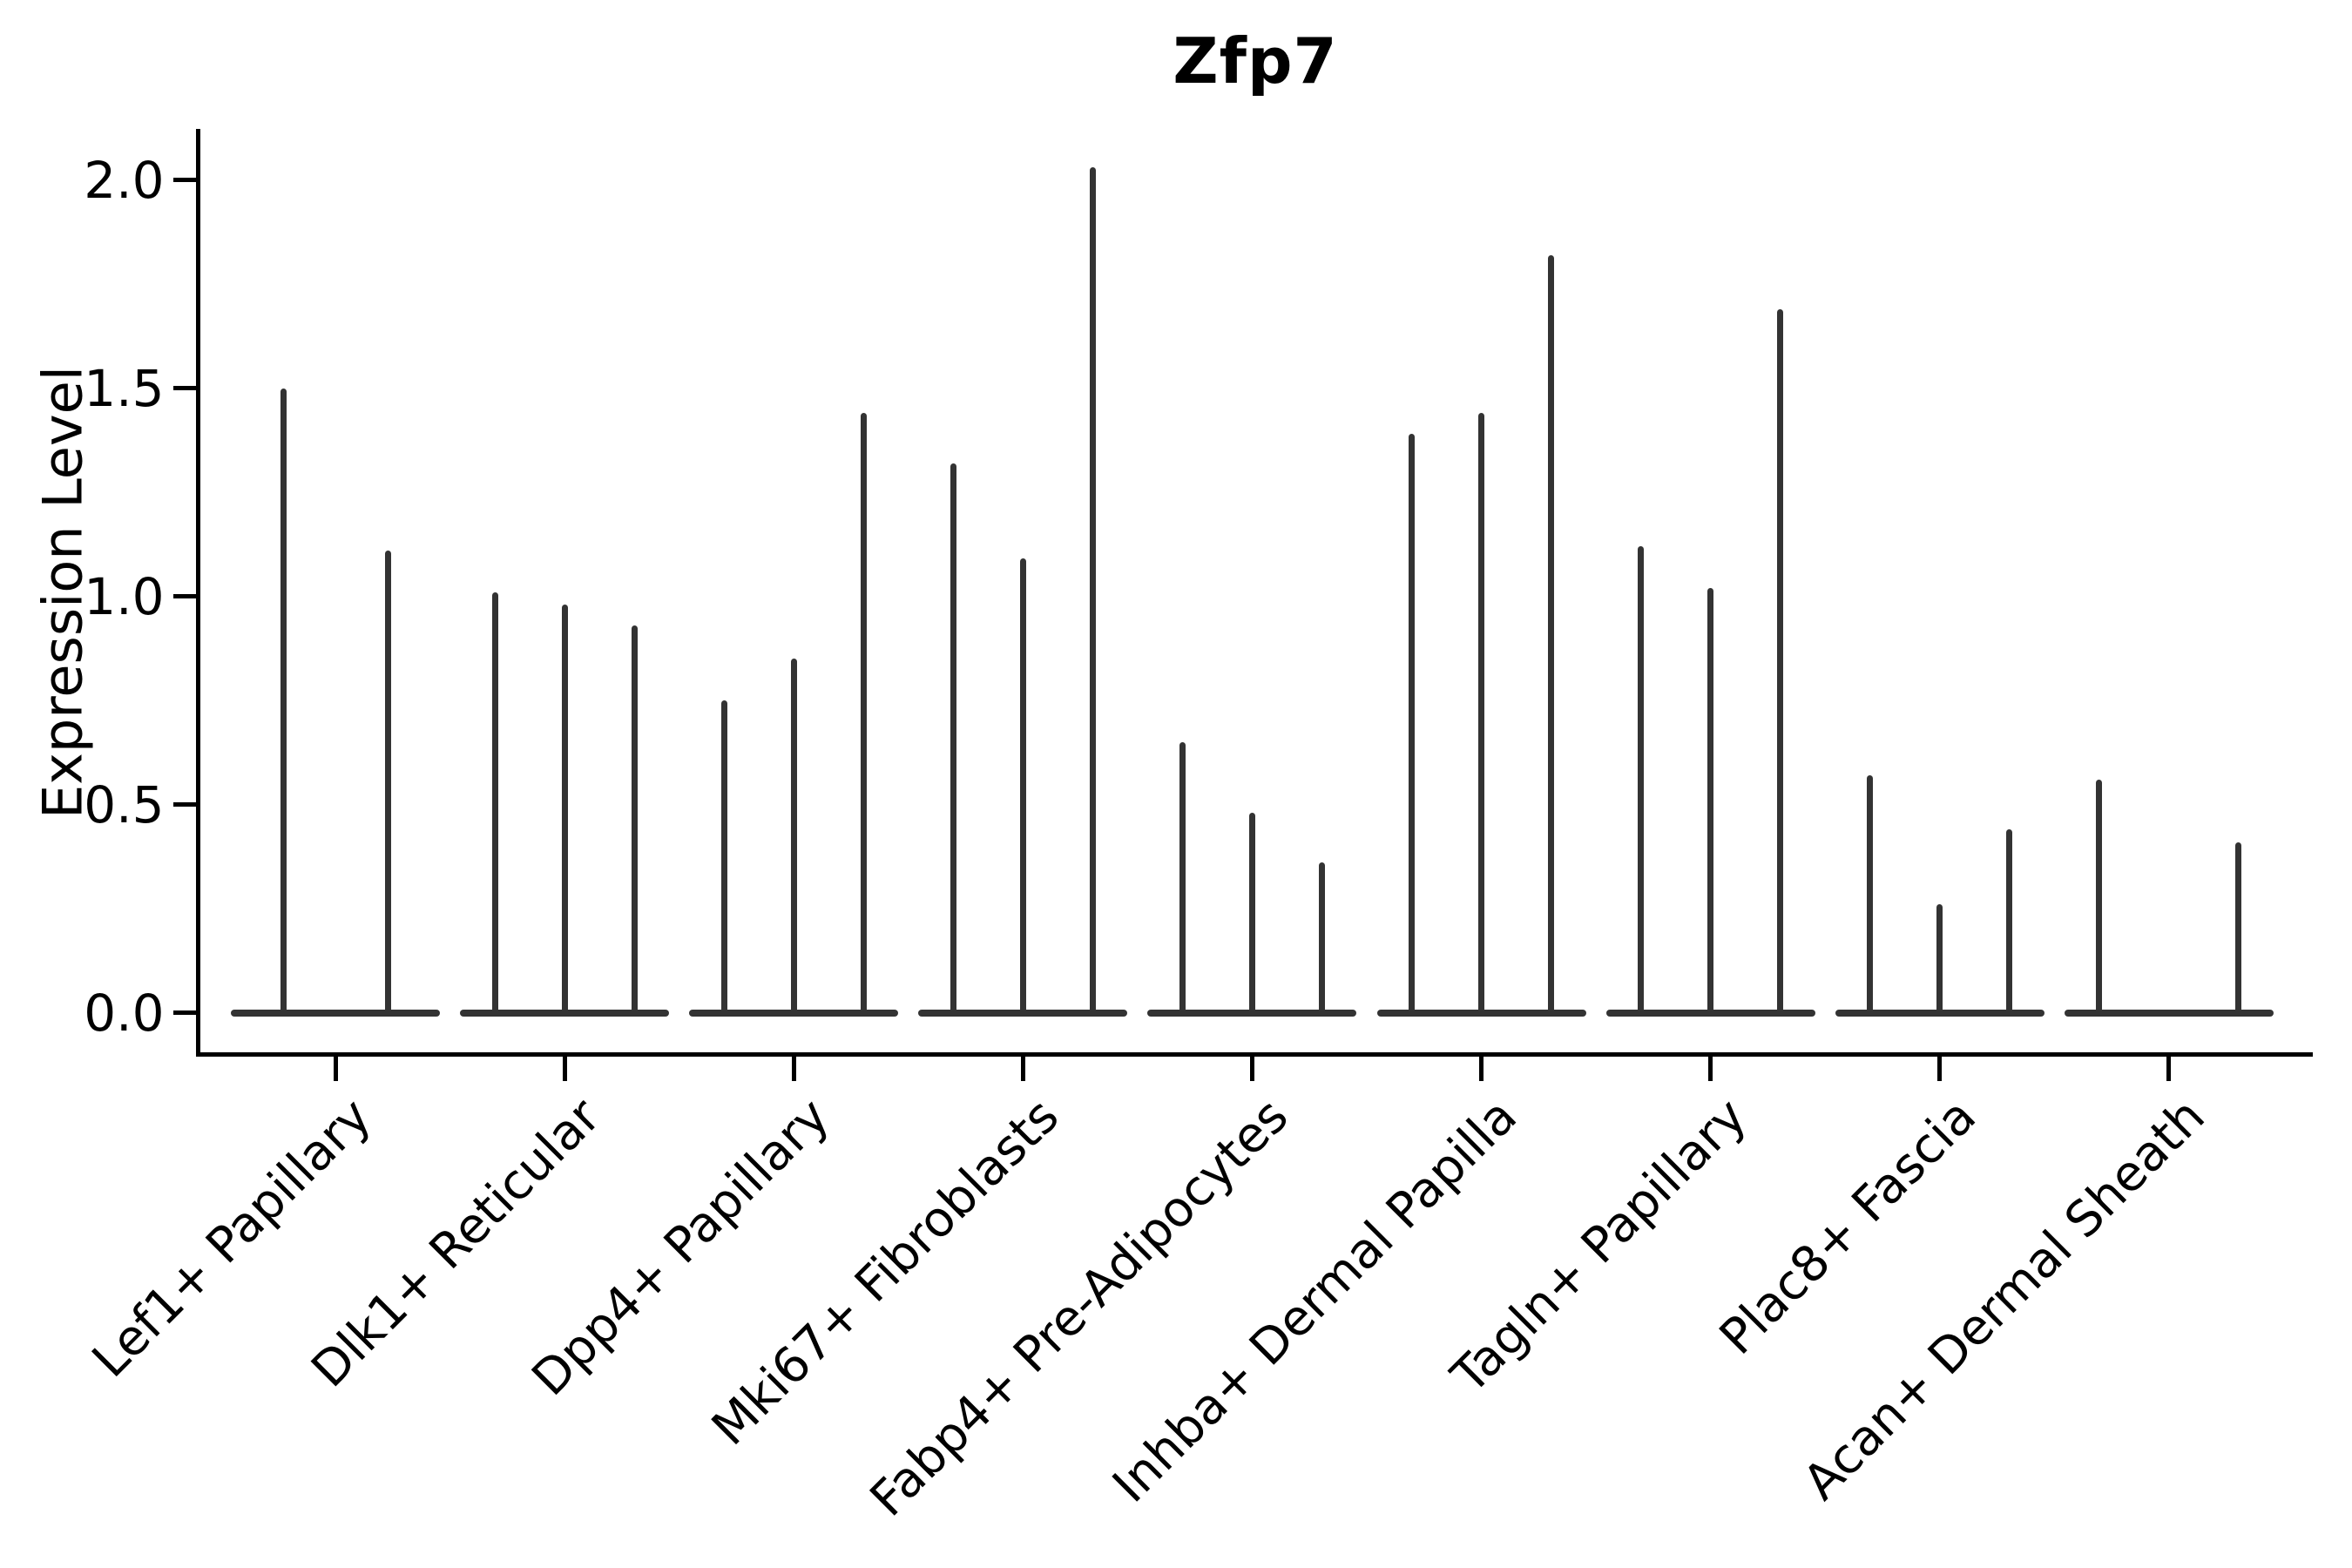 The width and height of the screenshot is (2352, 1568). Describe the element at coordinates (1255, 61) in the screenshot. I see `chart-title: Zfp7` at that location.